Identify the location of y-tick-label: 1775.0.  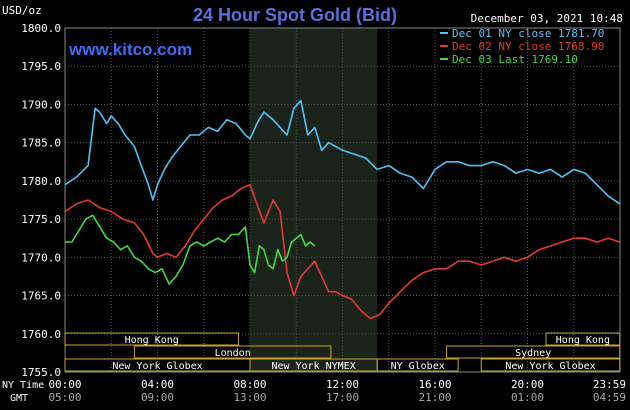
(41, 219).